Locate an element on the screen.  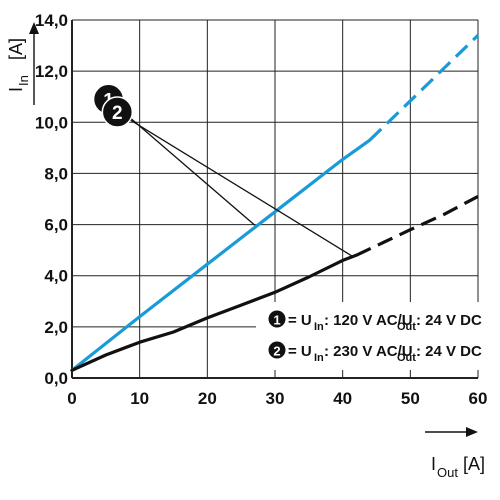
y-axis-title: I In [A] is located at coordinates (22, 63).